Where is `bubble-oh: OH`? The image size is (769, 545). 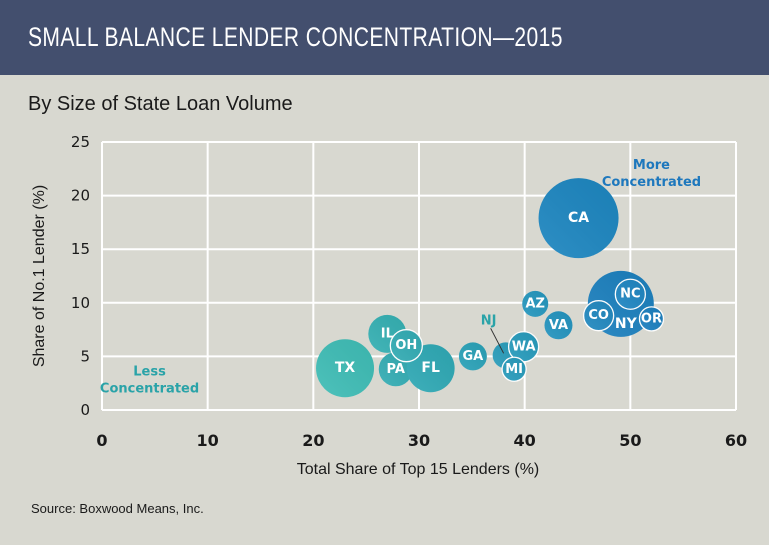 bubble-oh: OH is located at coordinates (406, 346).